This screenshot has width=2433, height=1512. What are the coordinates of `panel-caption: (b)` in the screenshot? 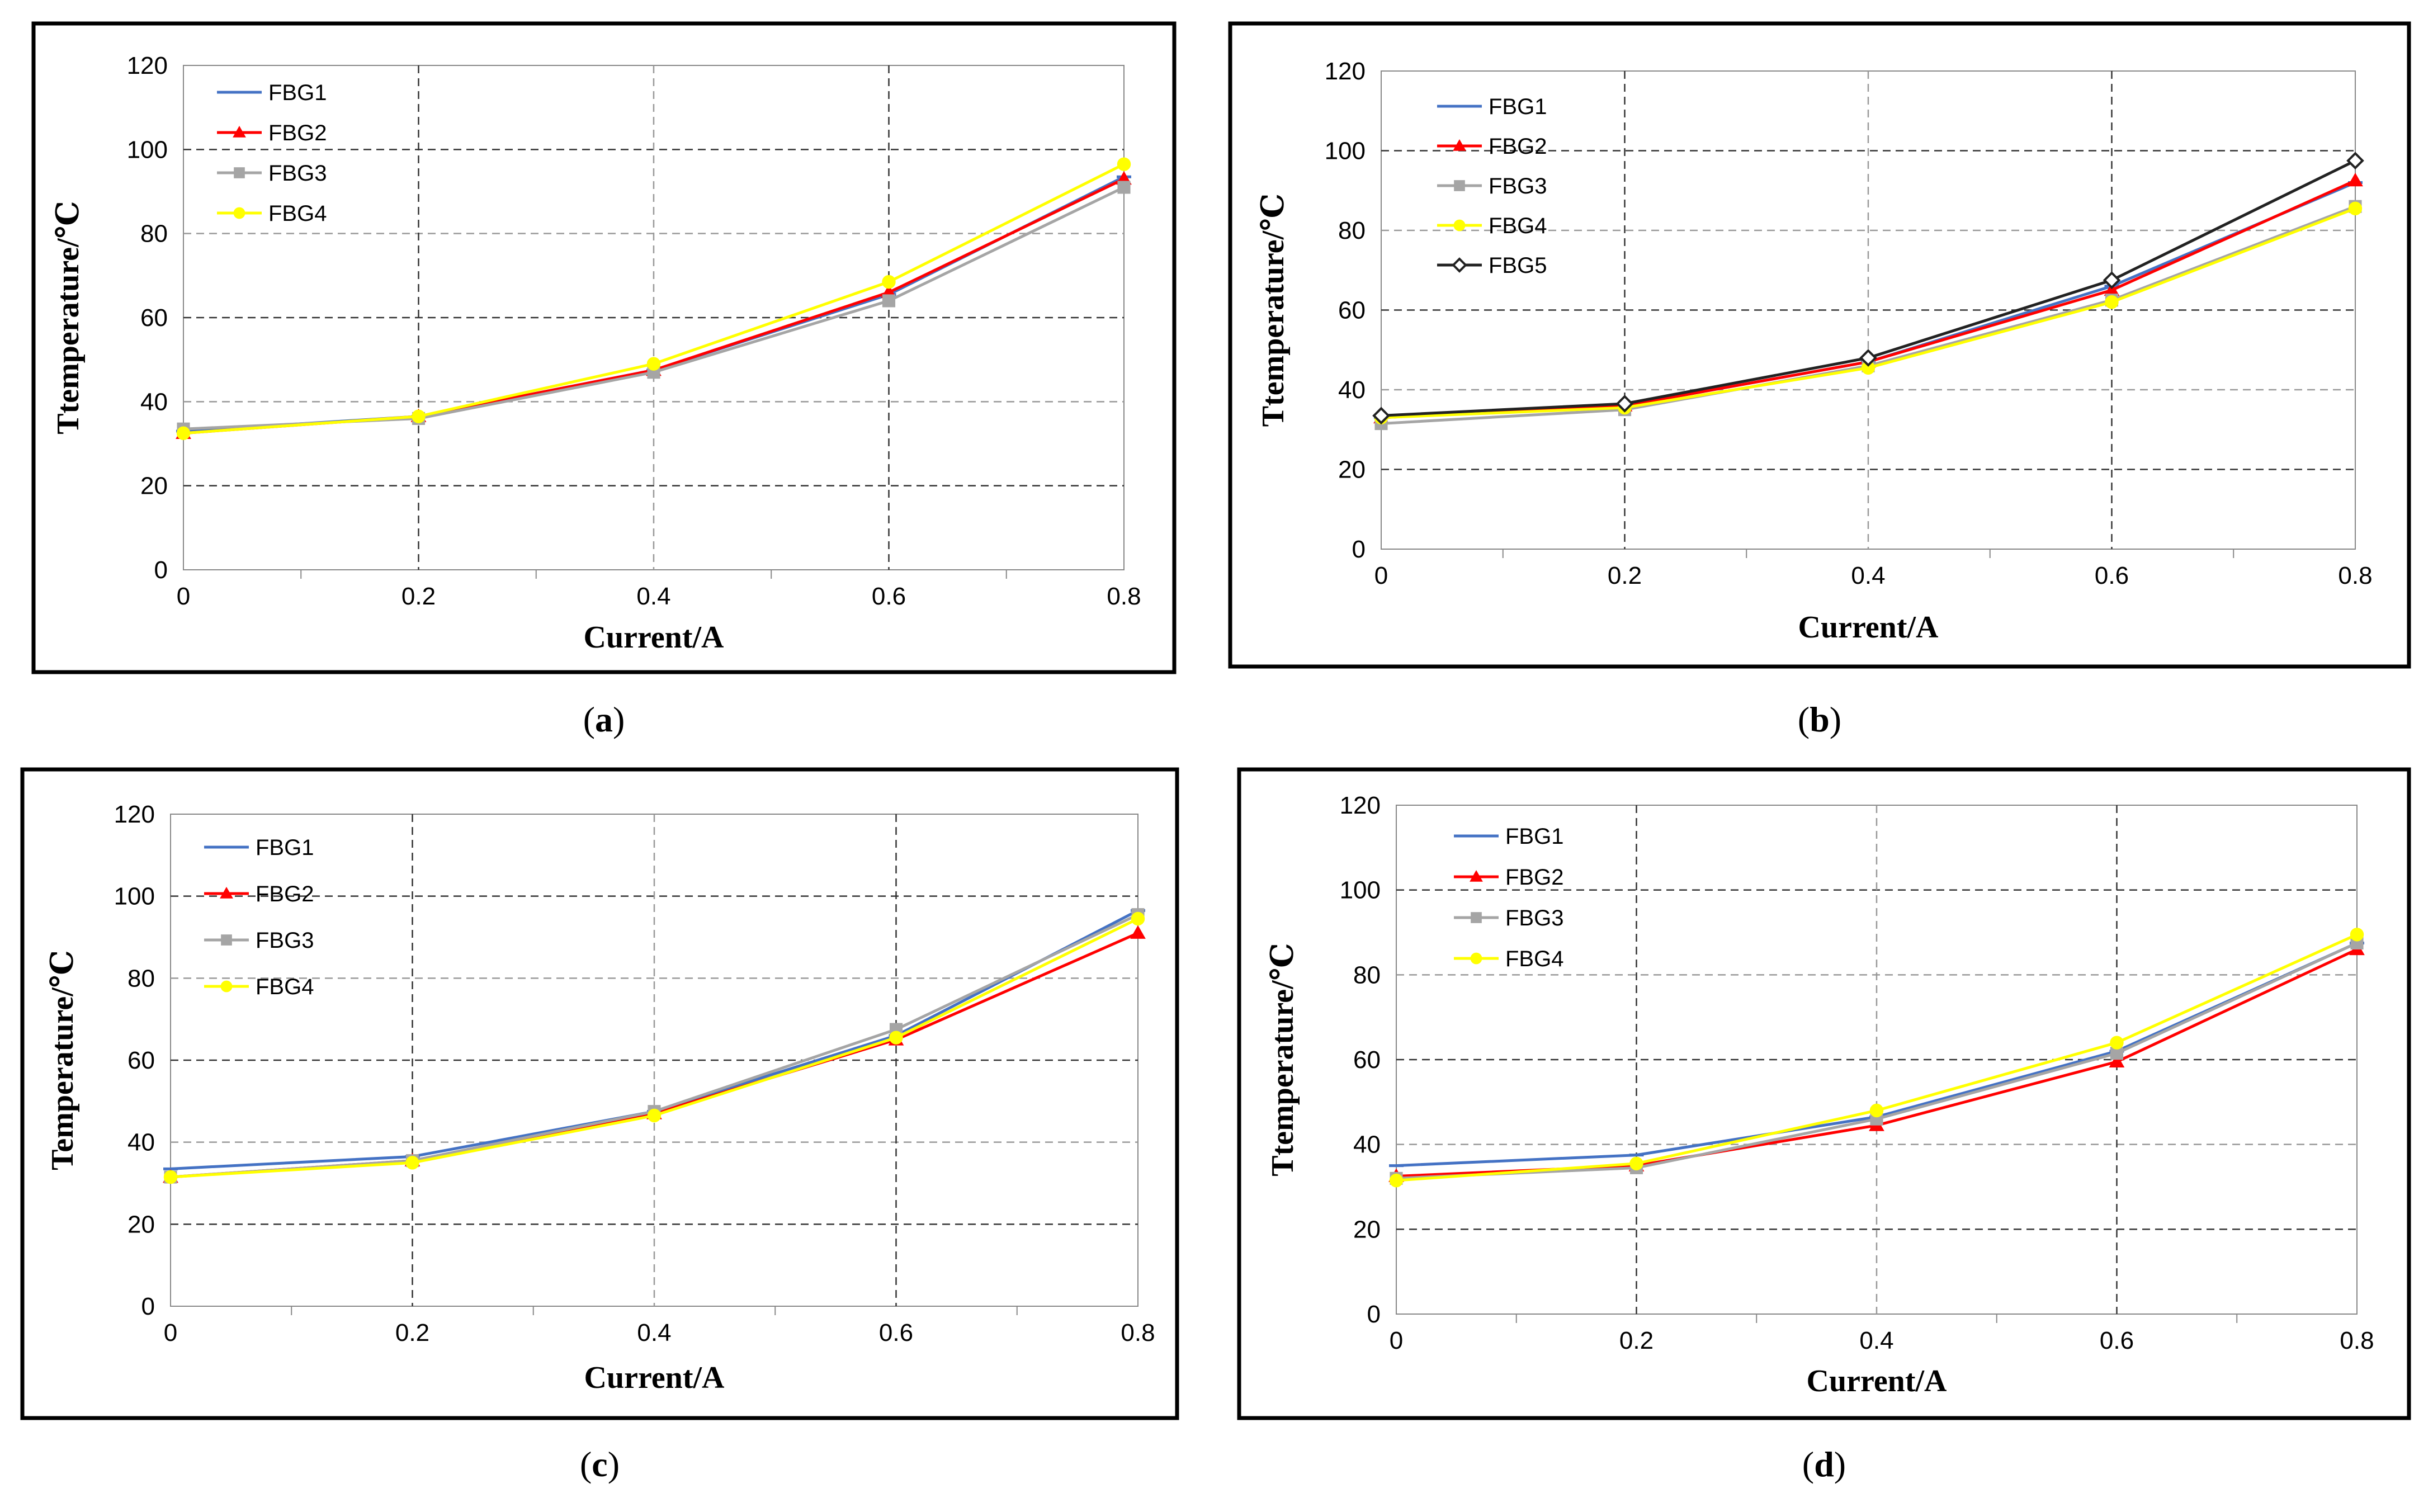 It's located at (1819, 719).